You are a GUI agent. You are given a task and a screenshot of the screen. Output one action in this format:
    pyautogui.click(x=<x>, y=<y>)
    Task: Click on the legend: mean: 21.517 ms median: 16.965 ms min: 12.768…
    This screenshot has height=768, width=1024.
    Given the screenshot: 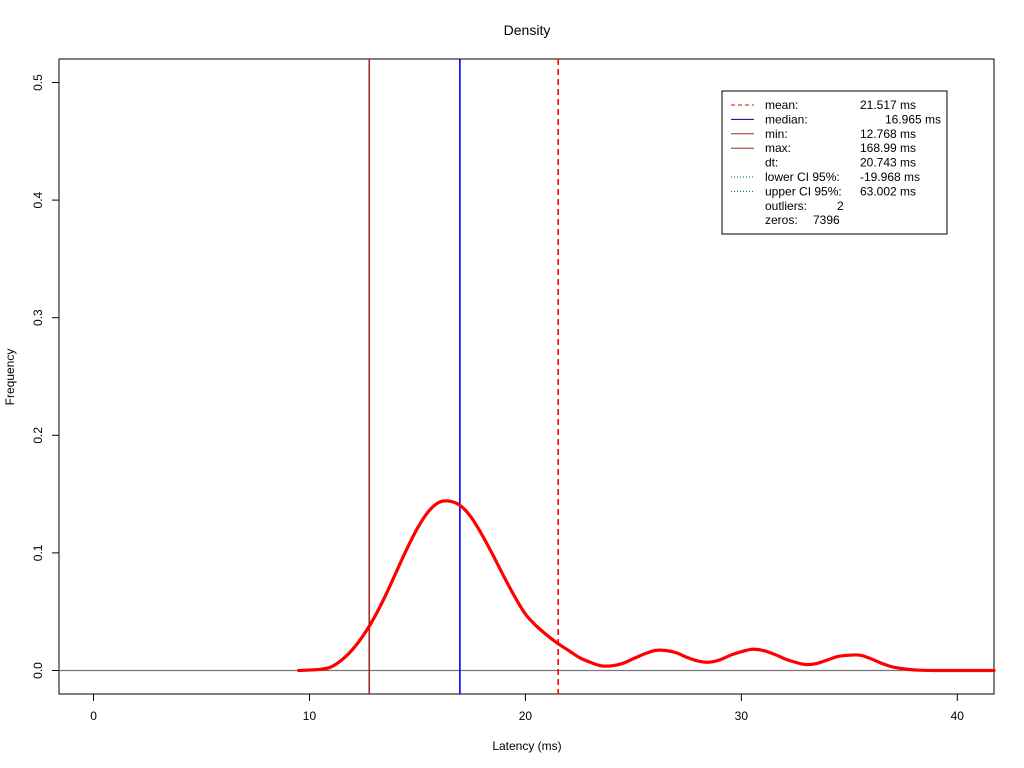 What is the action you would take?
    pyautogui.click(x=834, y=162)
    